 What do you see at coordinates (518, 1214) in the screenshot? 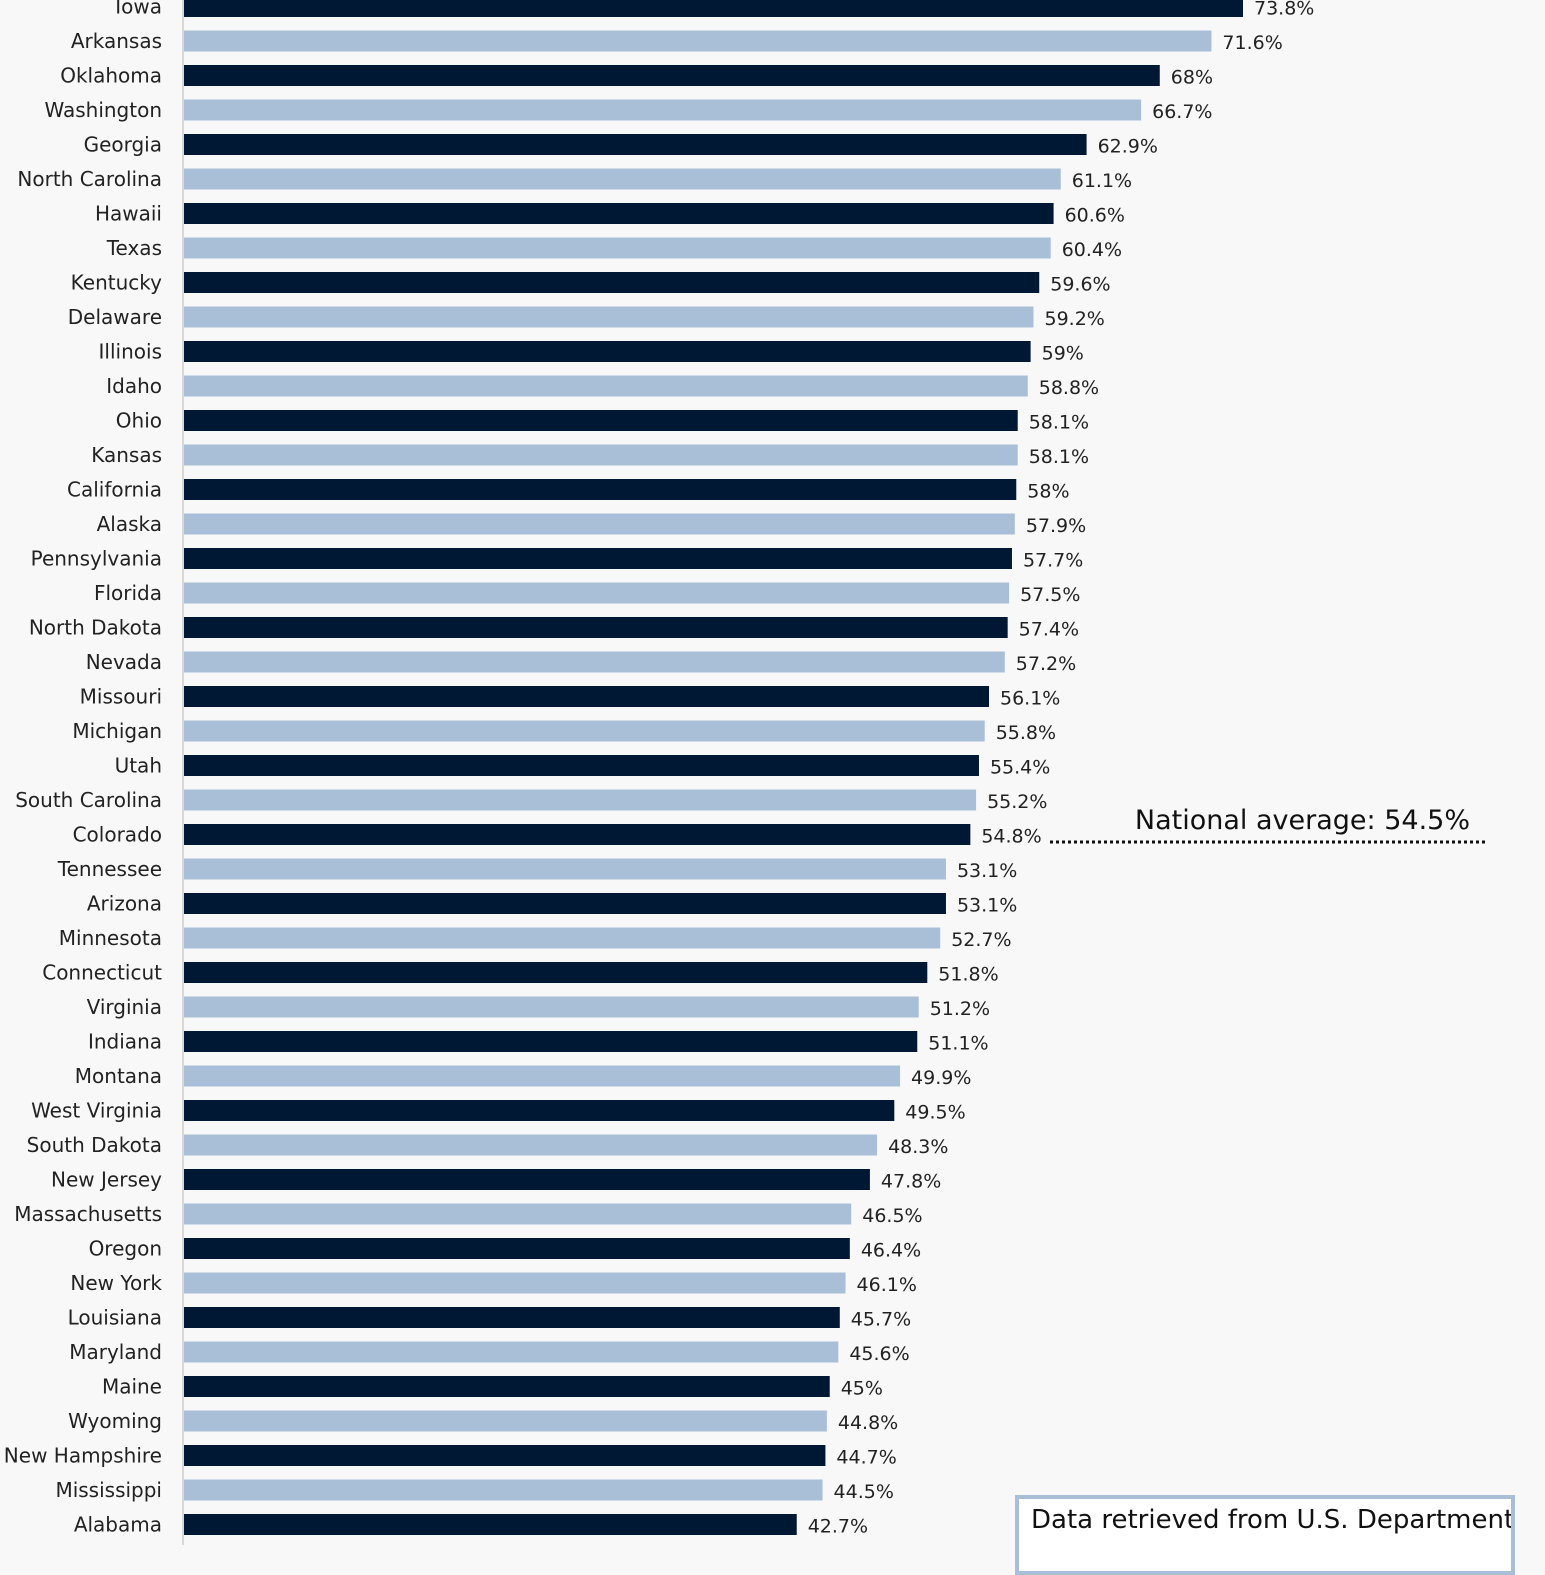
I see `bar-massachusetts` at bounding box center [518, 1214].